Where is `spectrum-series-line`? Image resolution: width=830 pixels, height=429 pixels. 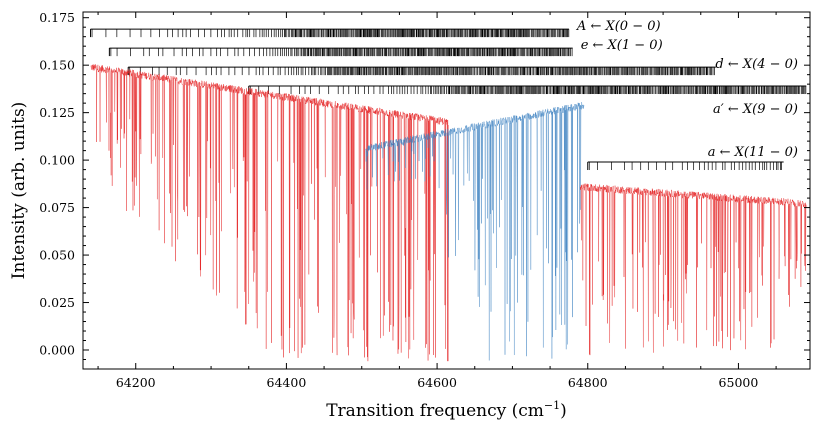 spectrum-series-line is located at coordinates (693, 269).